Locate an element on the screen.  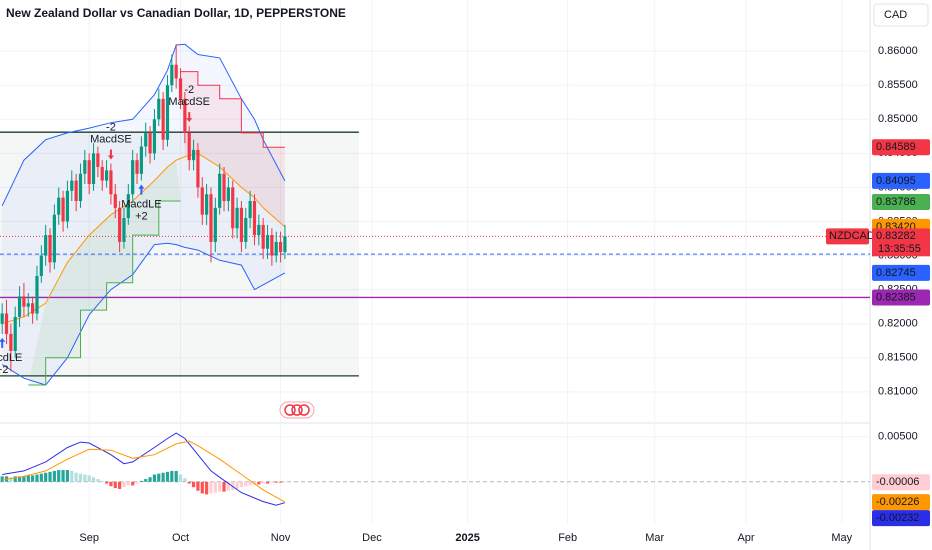
countdown-label: 13:35:55 is located at coordinates (899, 249).